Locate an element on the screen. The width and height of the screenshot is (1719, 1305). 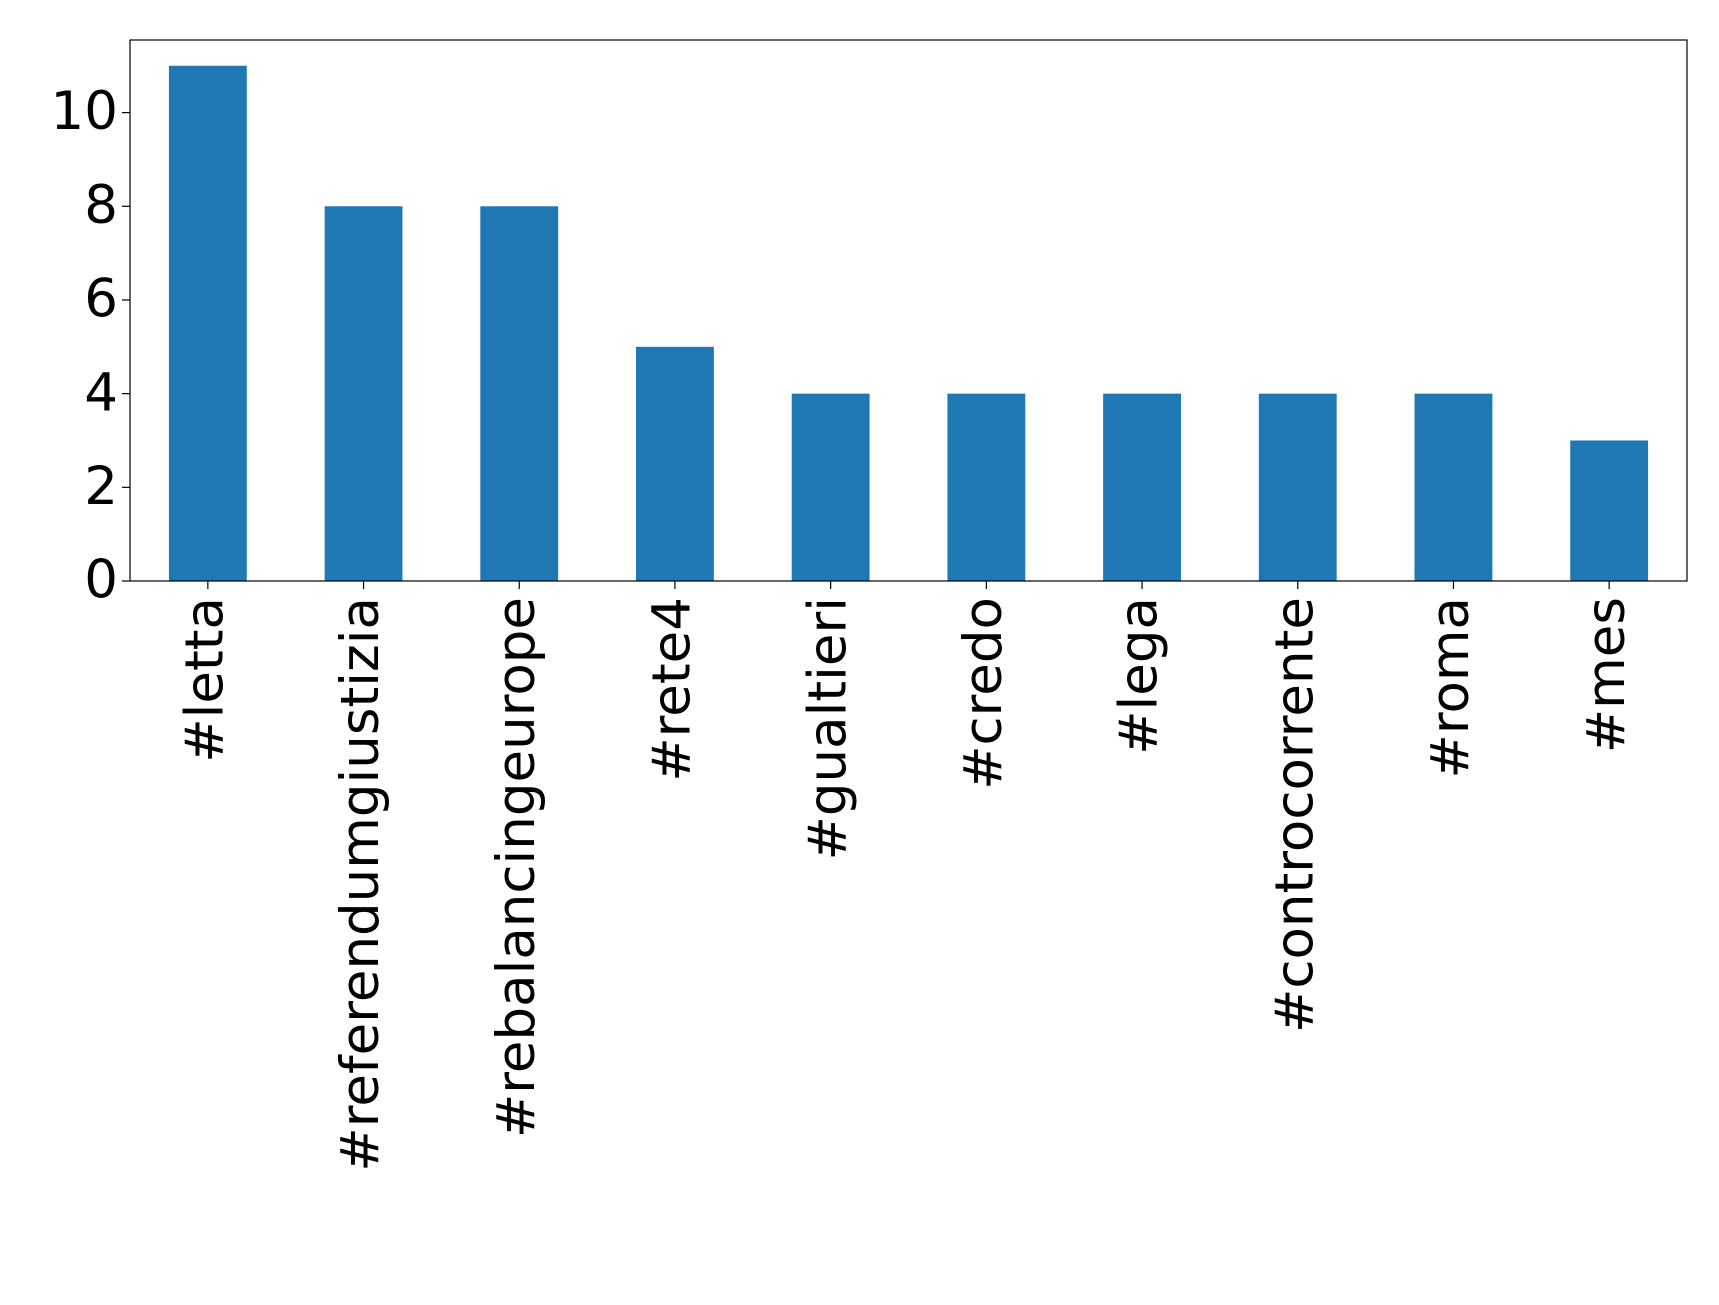
x-tick-label: #roma is located at coordinates (1450, 688).